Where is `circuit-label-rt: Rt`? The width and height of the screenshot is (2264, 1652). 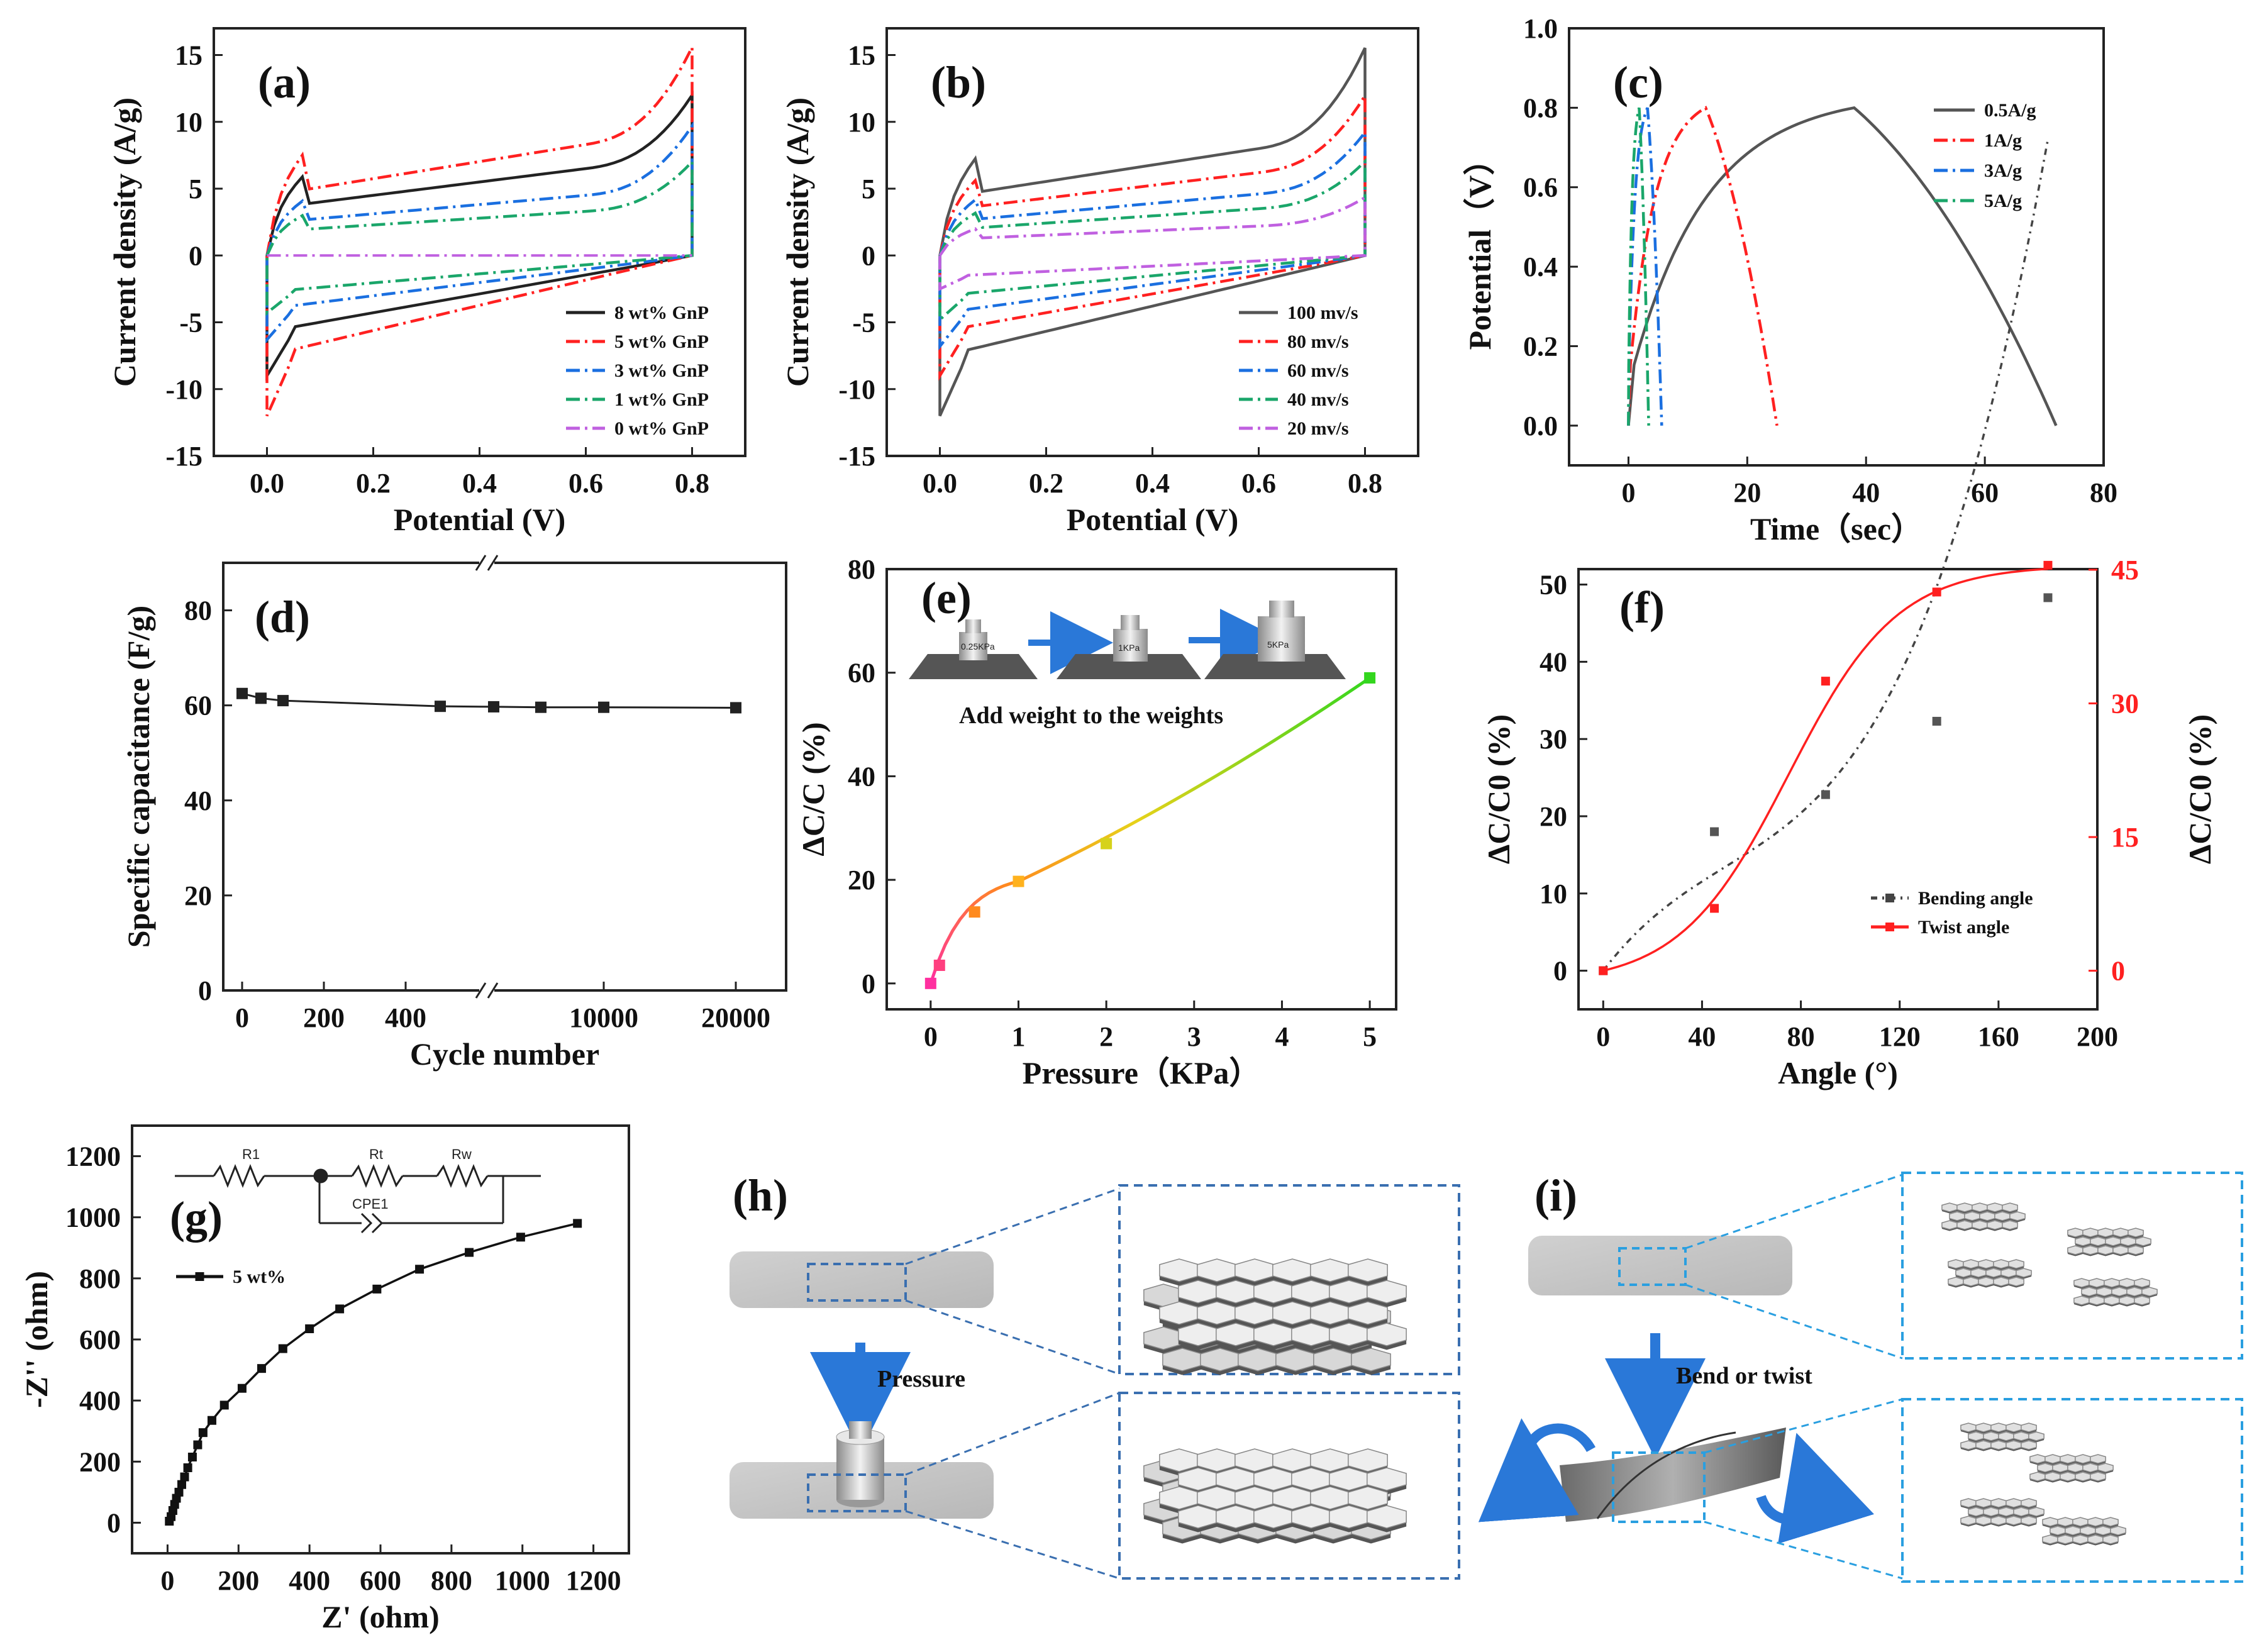 circuit-label-rt: Rt is located at coordinates (376, 1154).